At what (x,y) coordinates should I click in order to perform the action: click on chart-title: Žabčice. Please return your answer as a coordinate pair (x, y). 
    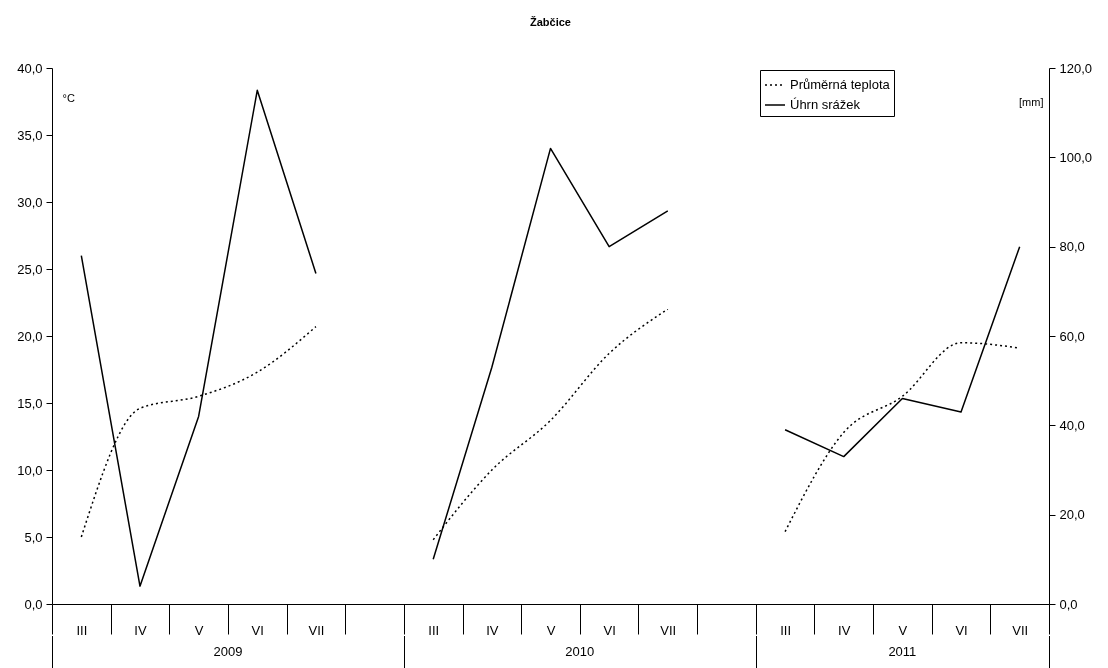
    Looking at the image, I should click on (550, 22).